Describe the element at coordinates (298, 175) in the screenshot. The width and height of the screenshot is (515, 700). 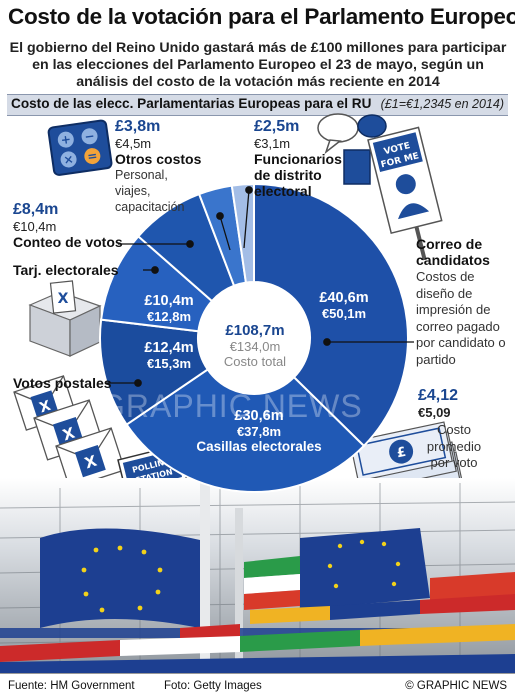
I see `funcionarios-name: Funcionarios de distrito electoral` at that location.